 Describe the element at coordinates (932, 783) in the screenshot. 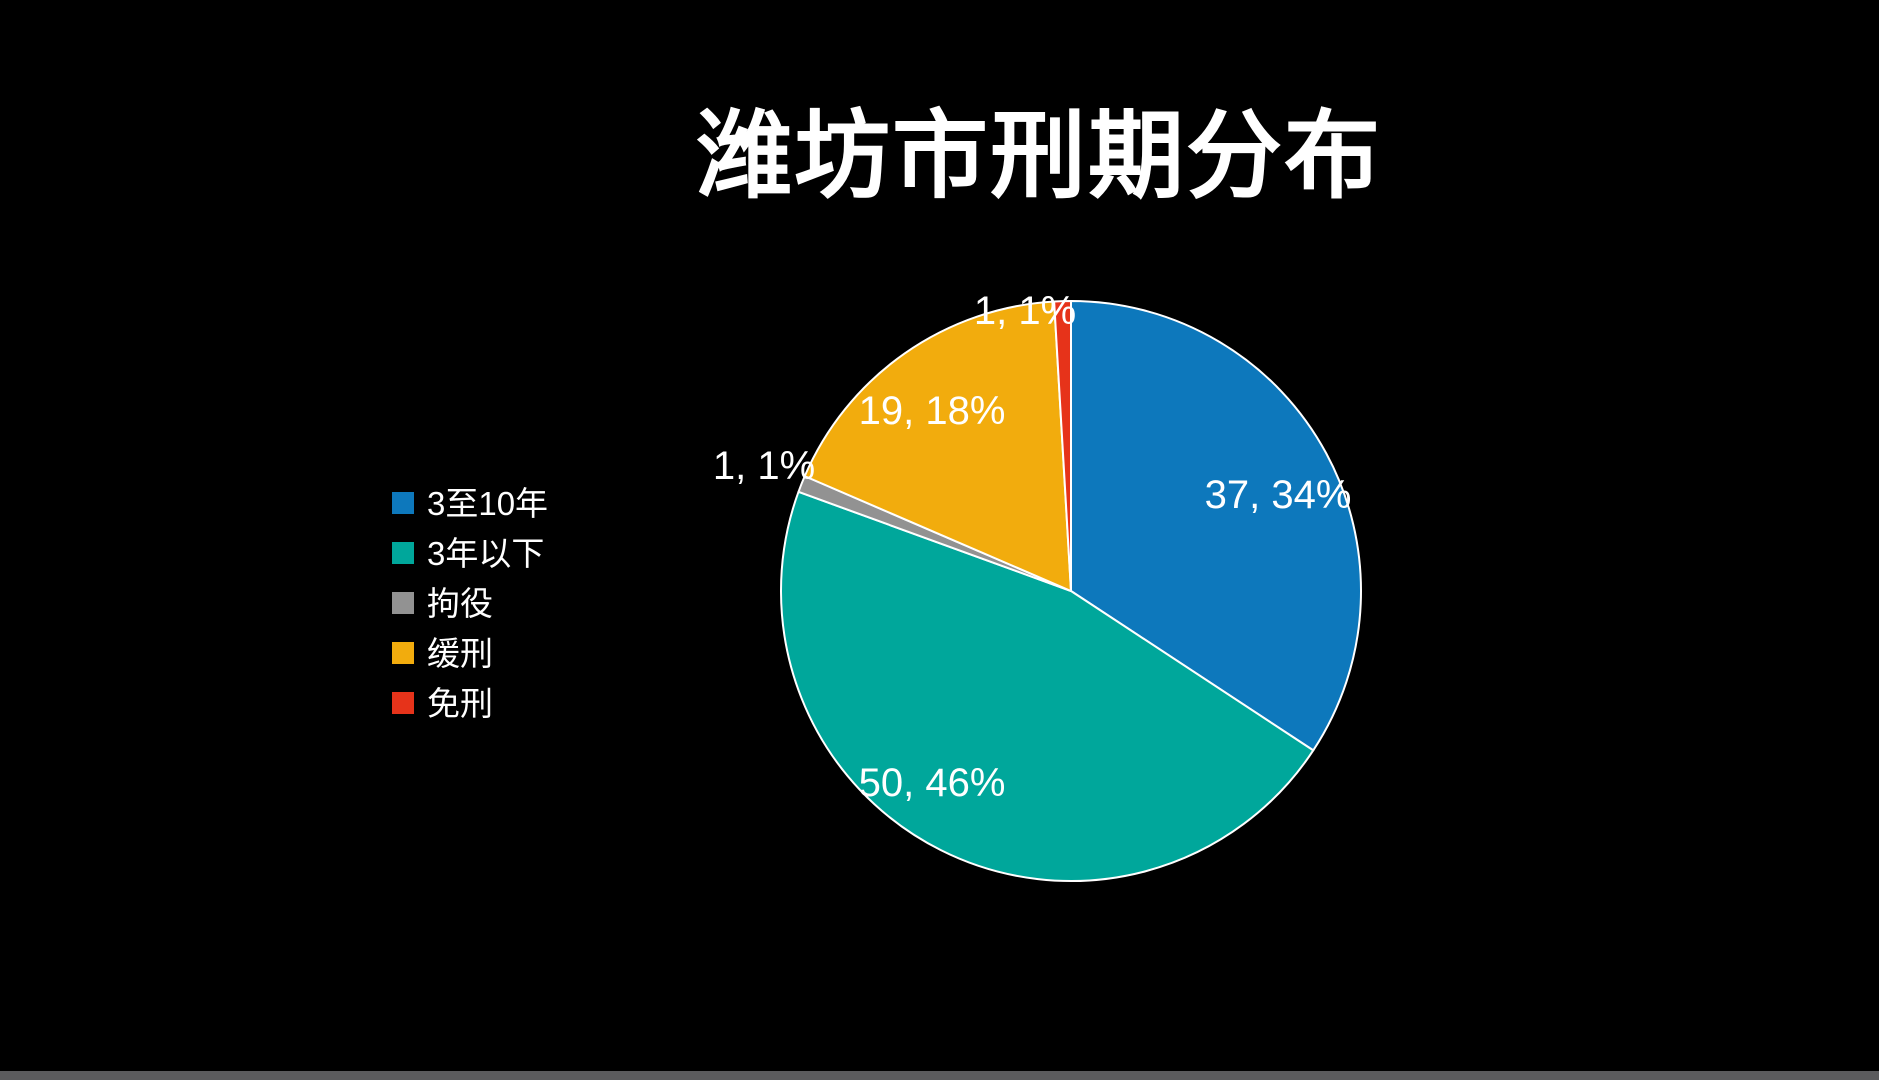

I see `slice-label-2: 50, 46%` at that location.